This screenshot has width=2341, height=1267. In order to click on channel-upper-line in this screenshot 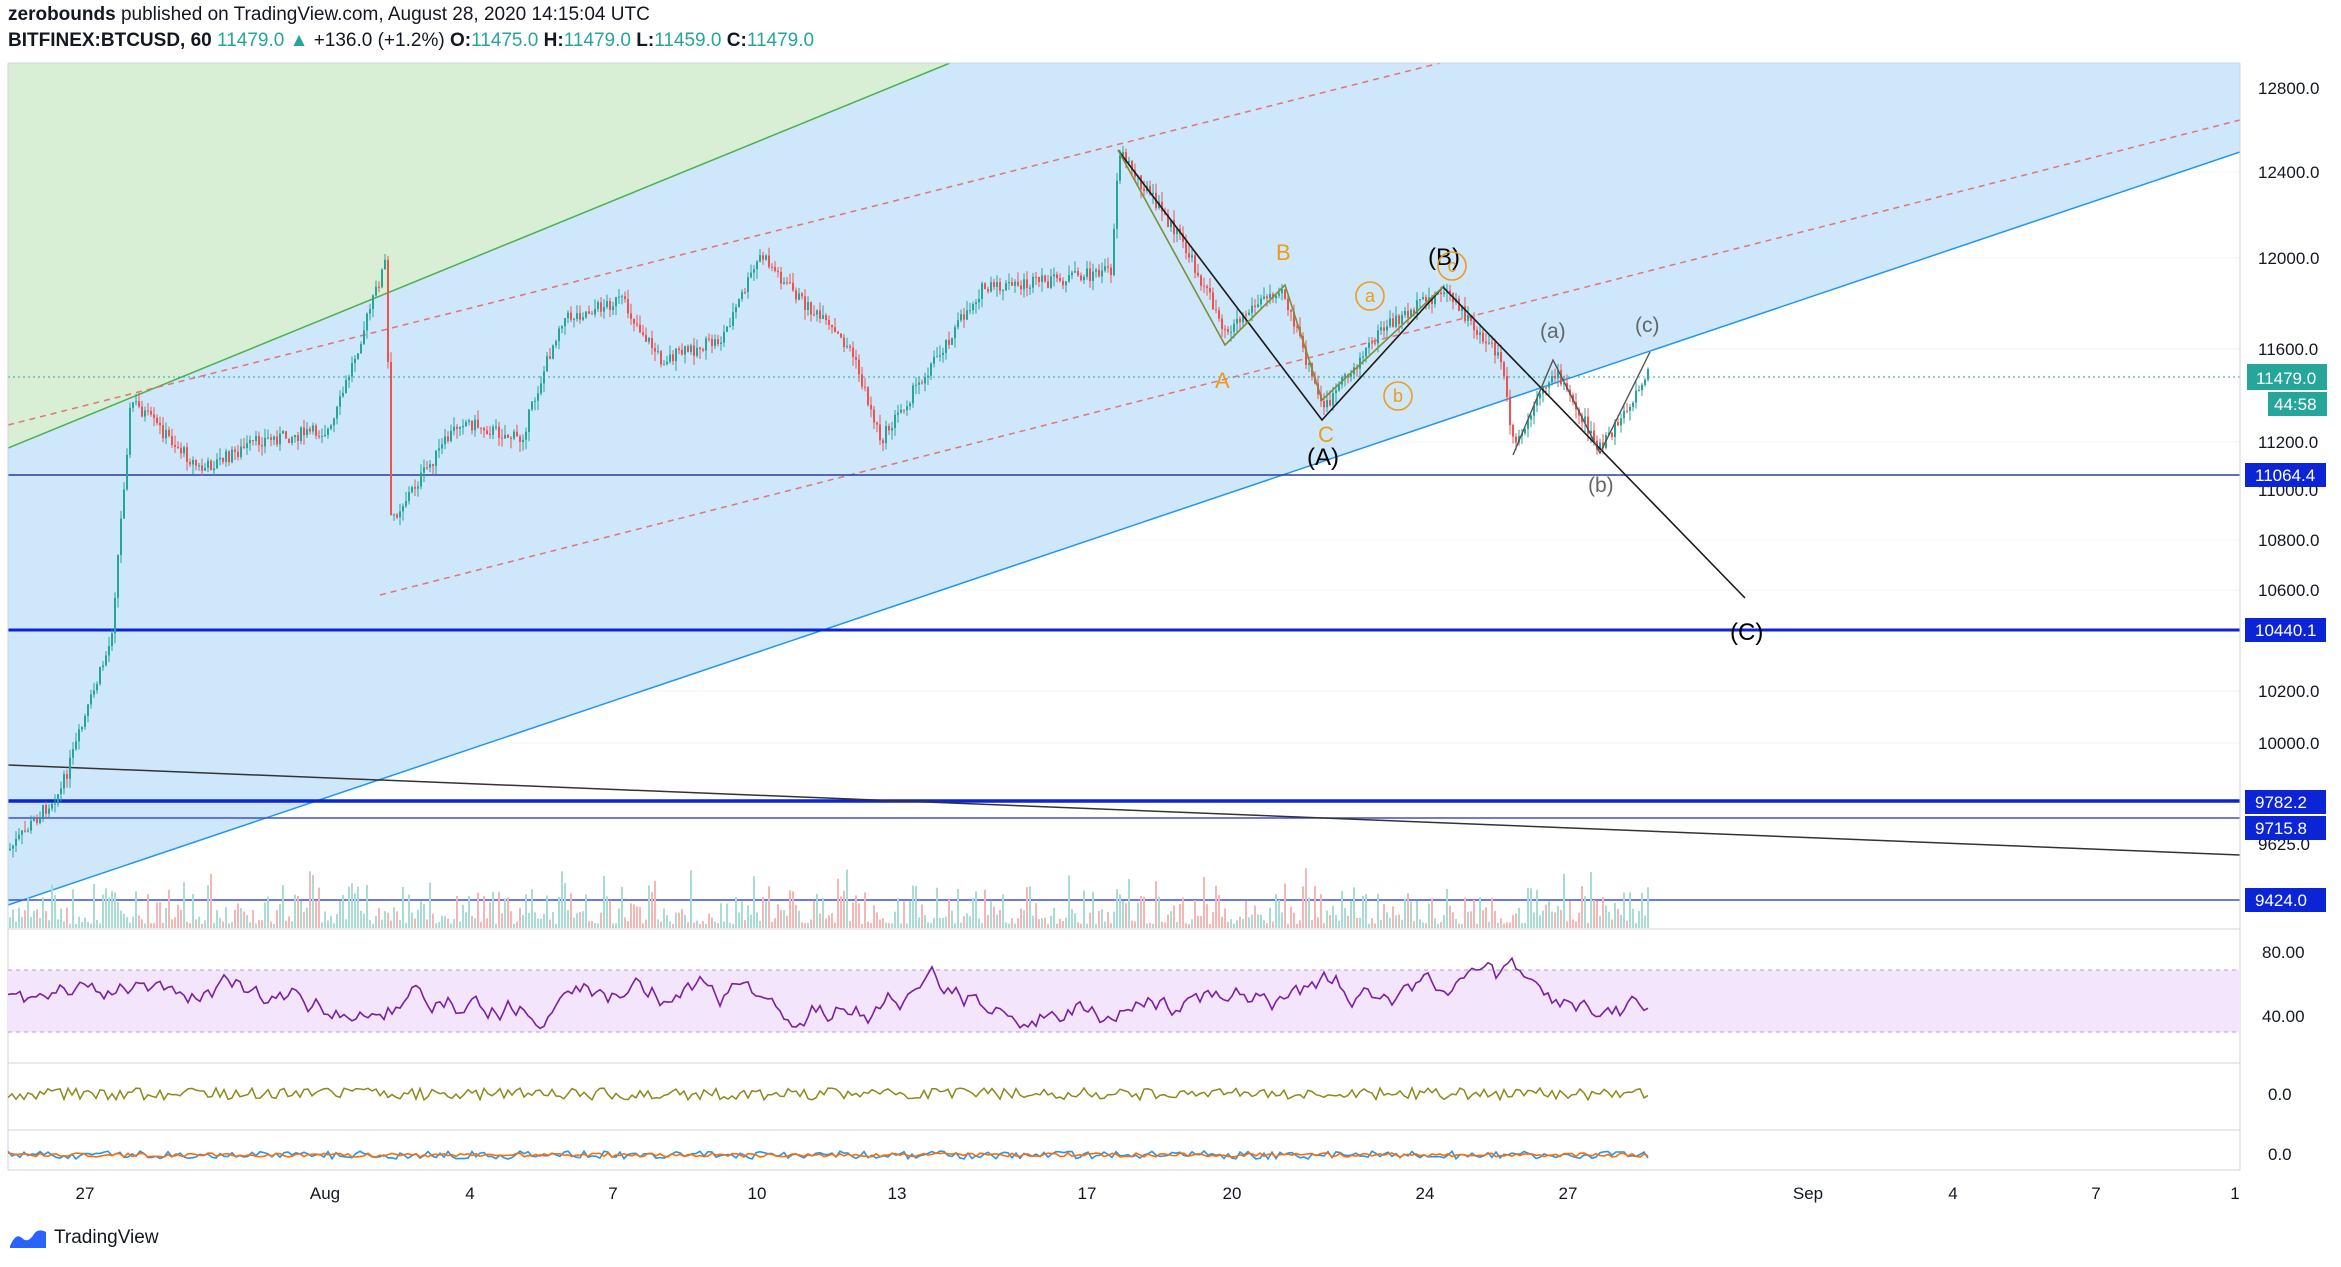, I will do `click(479, 256)`.